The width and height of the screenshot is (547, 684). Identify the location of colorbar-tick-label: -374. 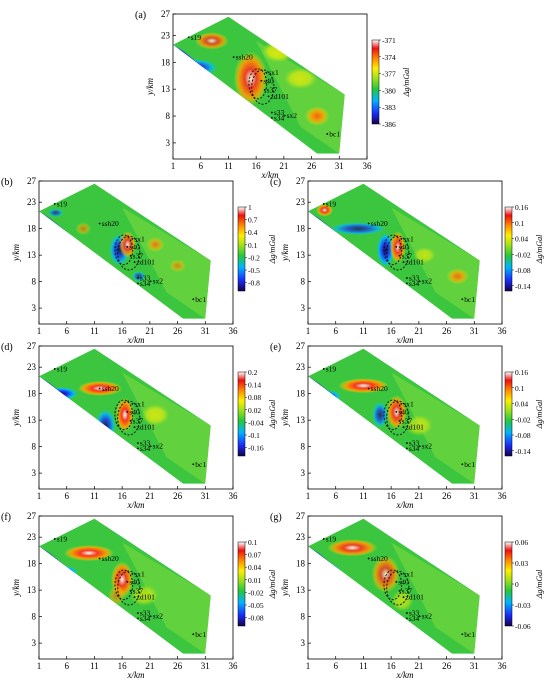
(389, 57).